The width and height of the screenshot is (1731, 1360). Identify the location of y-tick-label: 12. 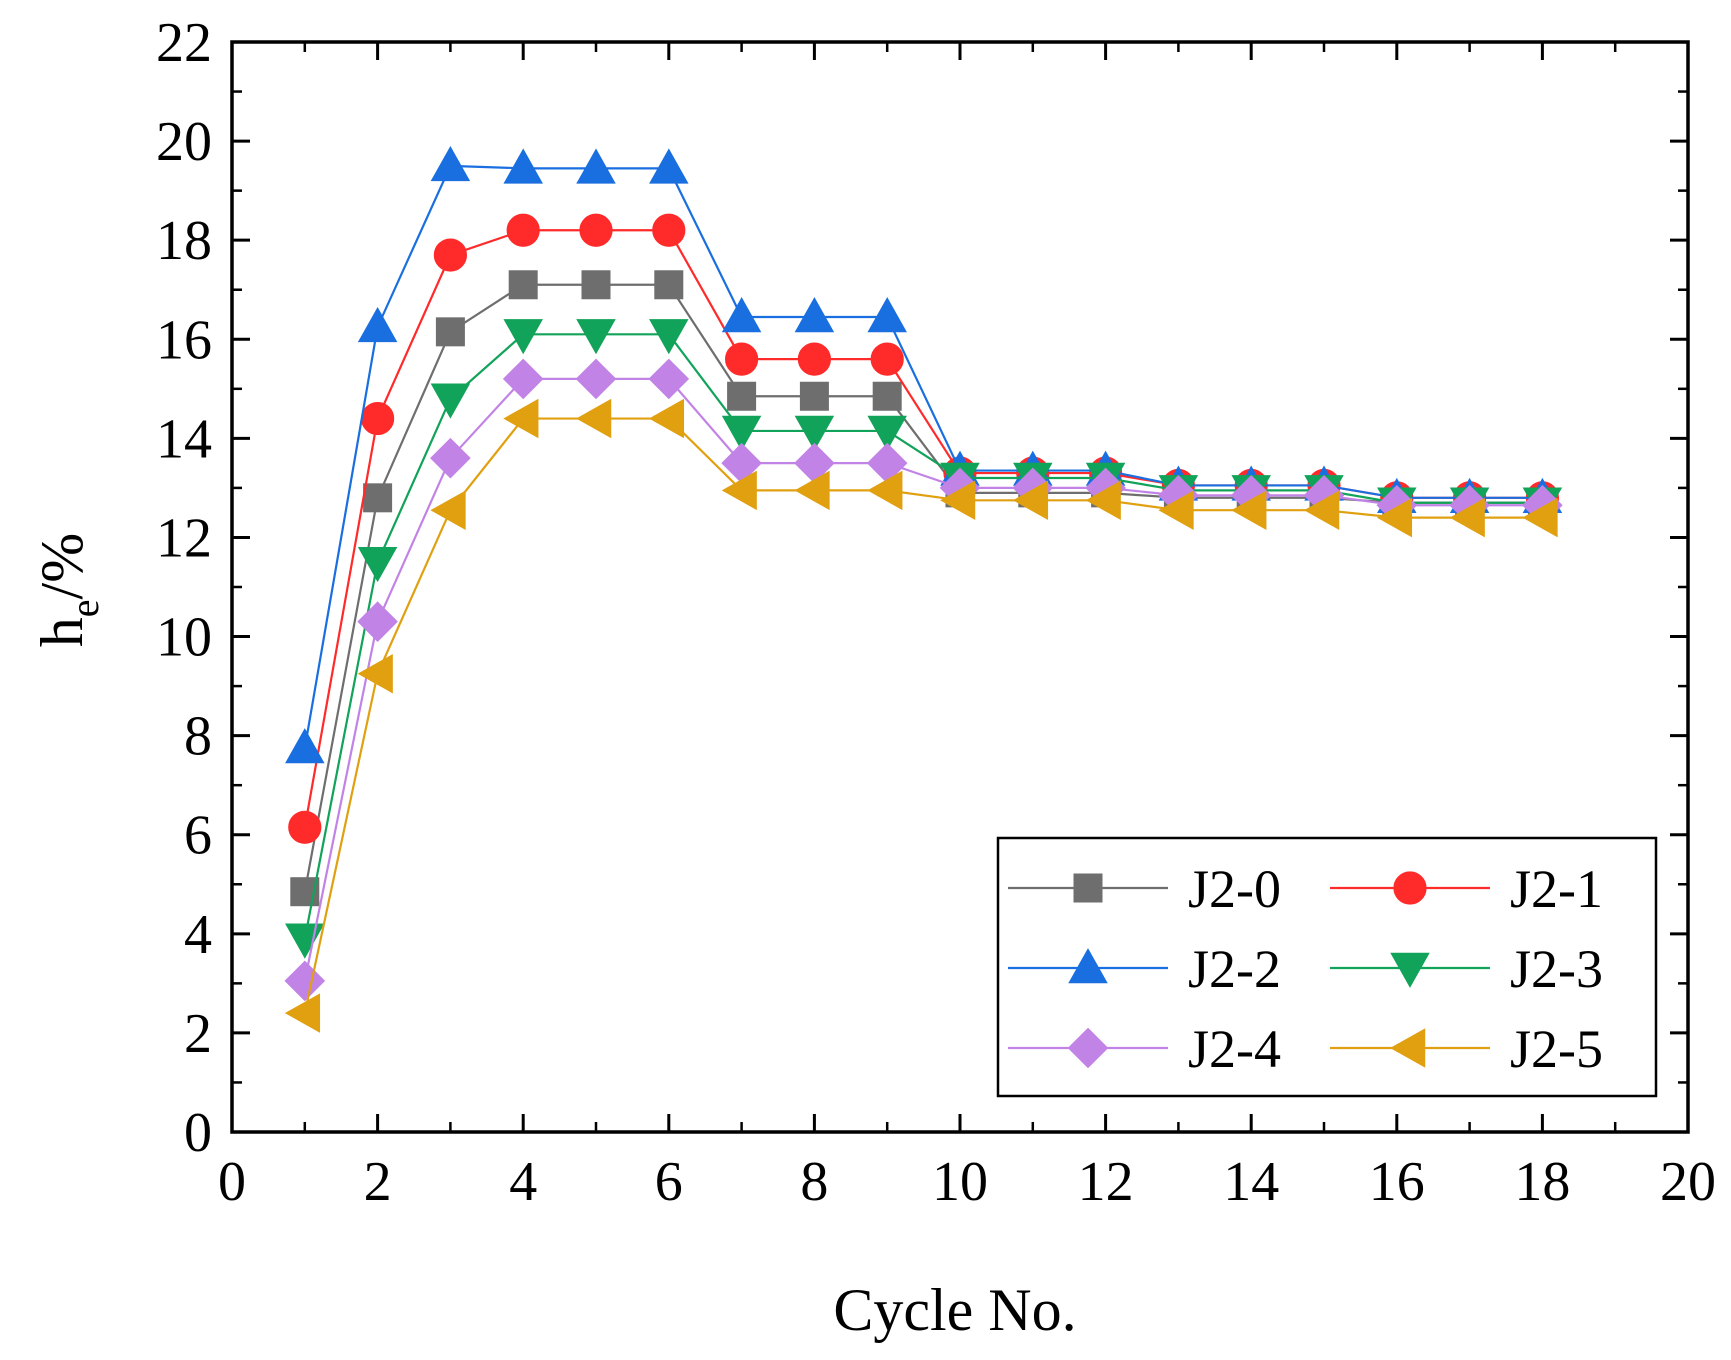
(184, 538).